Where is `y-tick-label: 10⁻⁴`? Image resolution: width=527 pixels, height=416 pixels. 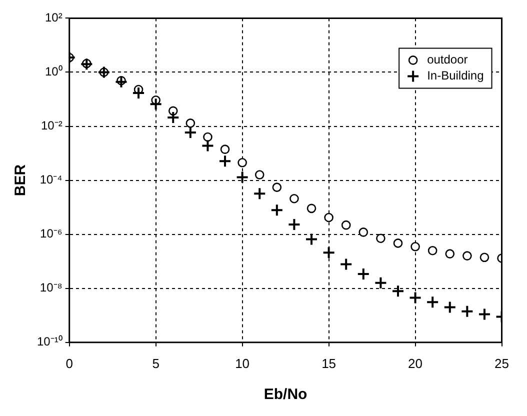
y-tick-label: 10⁻⁴ is located at coordinates (51, 179).